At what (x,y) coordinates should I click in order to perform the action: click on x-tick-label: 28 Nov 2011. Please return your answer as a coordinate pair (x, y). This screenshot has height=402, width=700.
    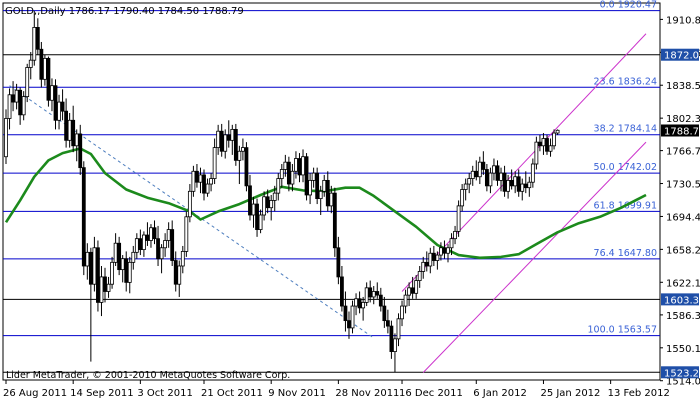
    Looking at the image, I should click on (367, 393).